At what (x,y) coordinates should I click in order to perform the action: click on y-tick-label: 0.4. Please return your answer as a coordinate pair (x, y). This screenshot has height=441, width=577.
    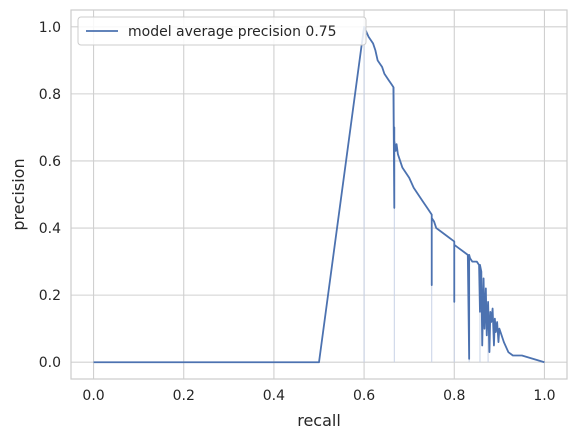
    Looking at the image, I should click on (50, 229).